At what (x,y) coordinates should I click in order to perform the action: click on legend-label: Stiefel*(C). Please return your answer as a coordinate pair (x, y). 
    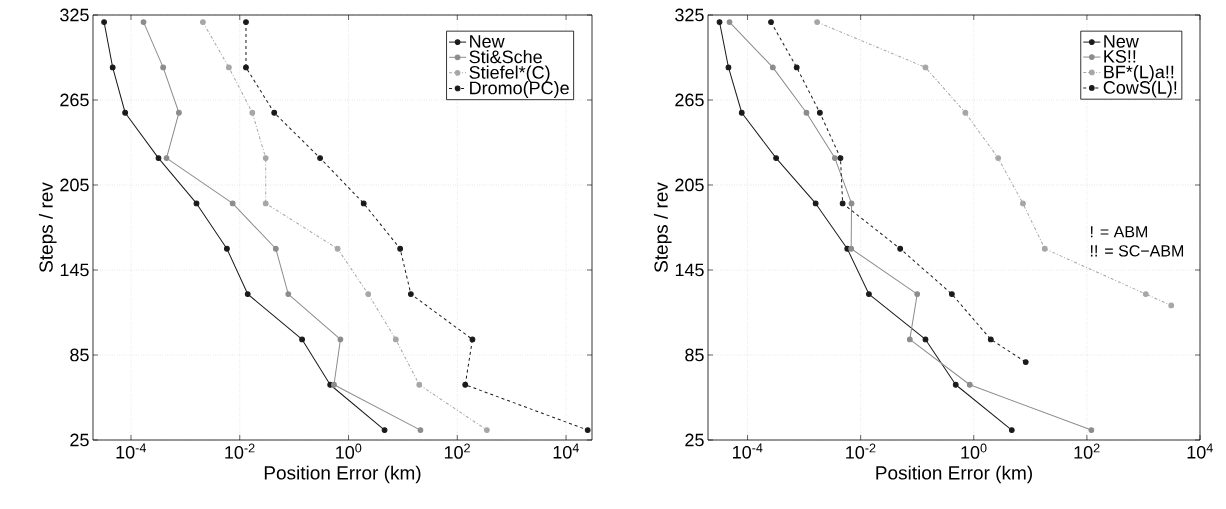
    Looking at the image, I should click on (509, 74).